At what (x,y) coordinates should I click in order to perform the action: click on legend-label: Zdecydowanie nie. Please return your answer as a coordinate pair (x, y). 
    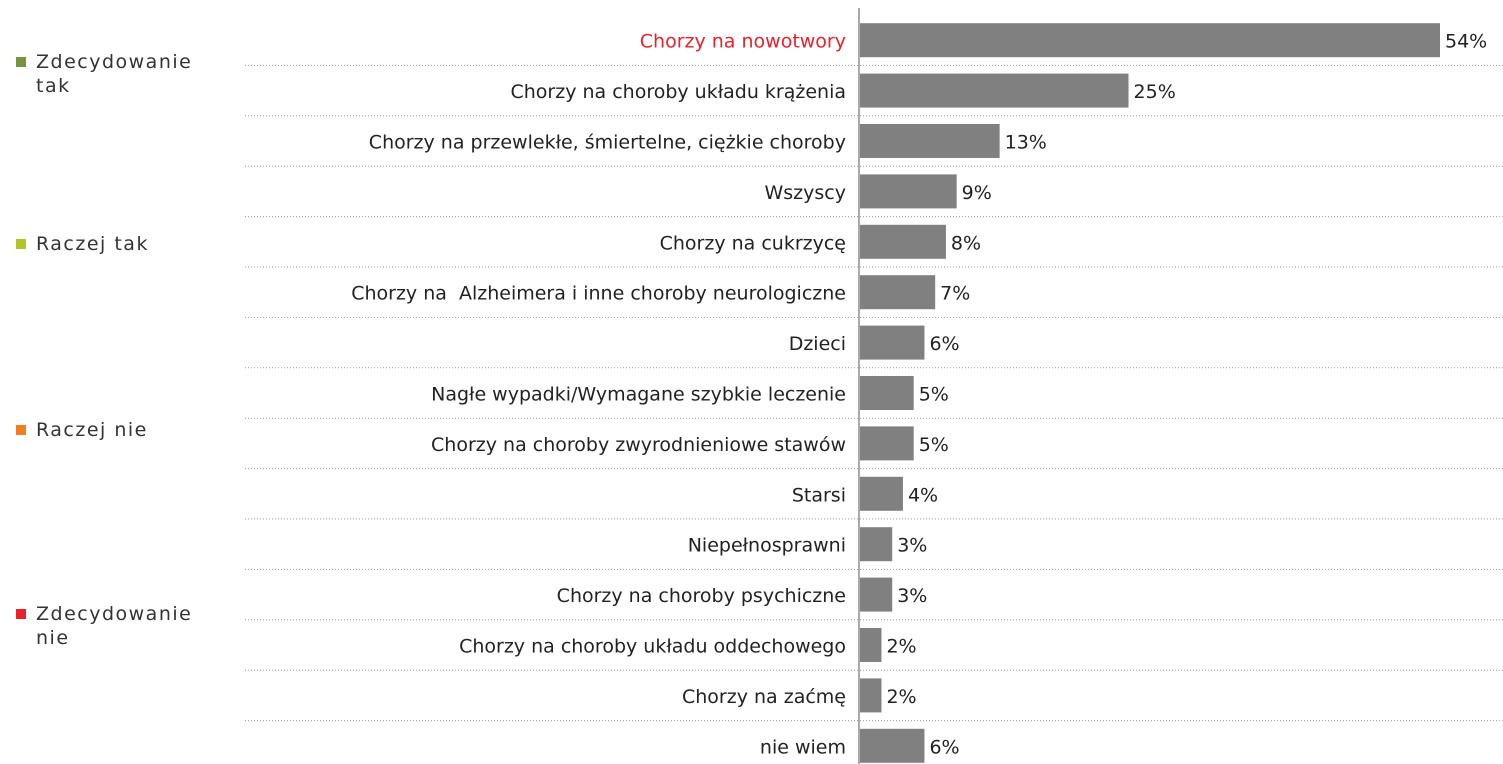
    Looking at the image, I should click on (114, 626).